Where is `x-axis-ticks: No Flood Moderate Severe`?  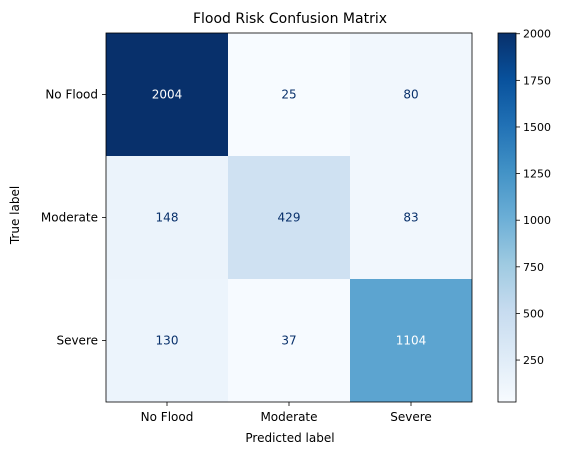 x-axis-ticks: No Flood Moderate Severe is located at coordinates (286, 413).